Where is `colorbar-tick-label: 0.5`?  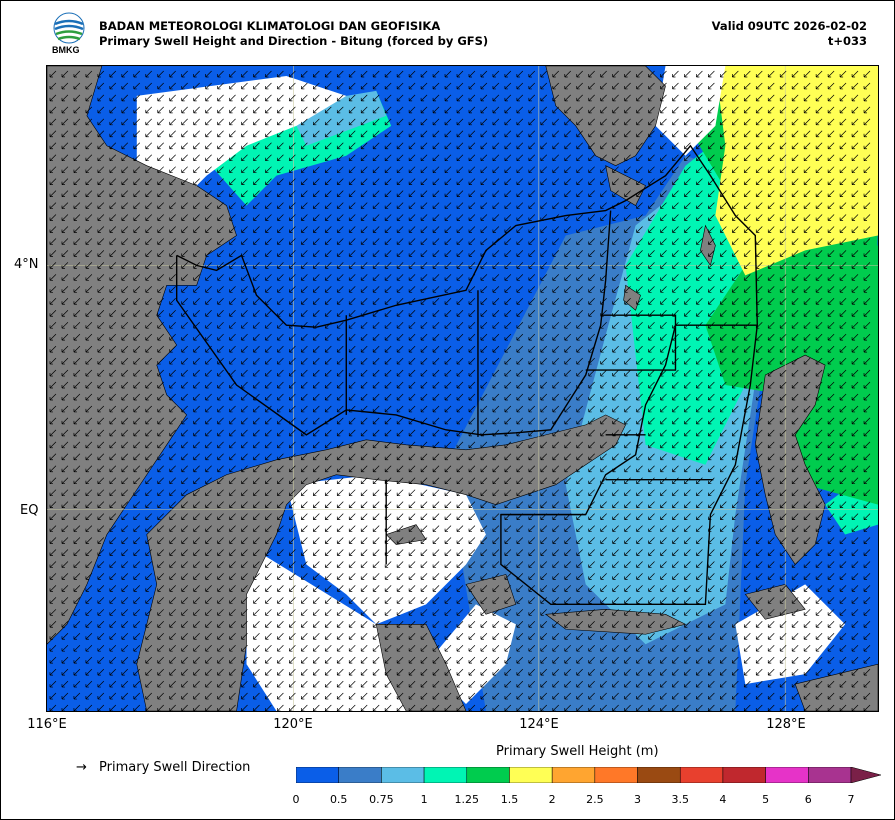
colorbar-tick-label: 0.5 is located at coordinates (338, 799).